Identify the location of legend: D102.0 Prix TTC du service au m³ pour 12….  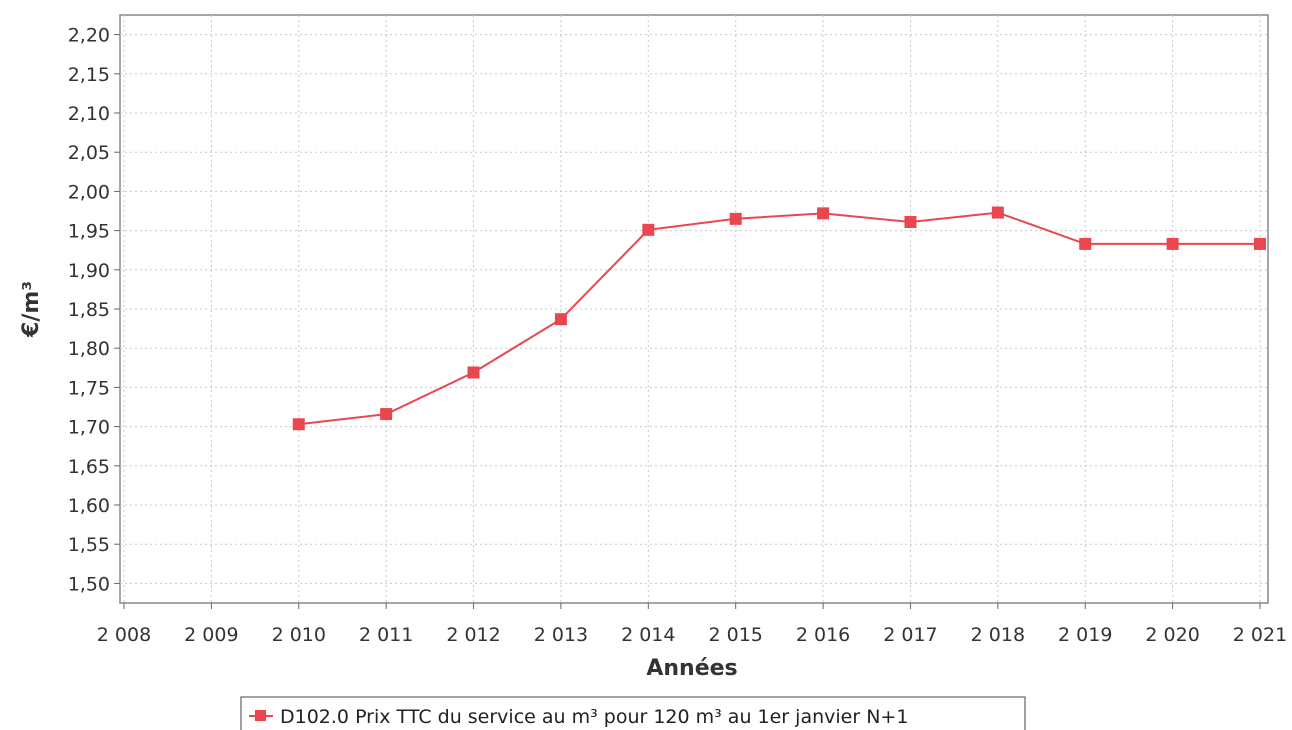
(633, 713).